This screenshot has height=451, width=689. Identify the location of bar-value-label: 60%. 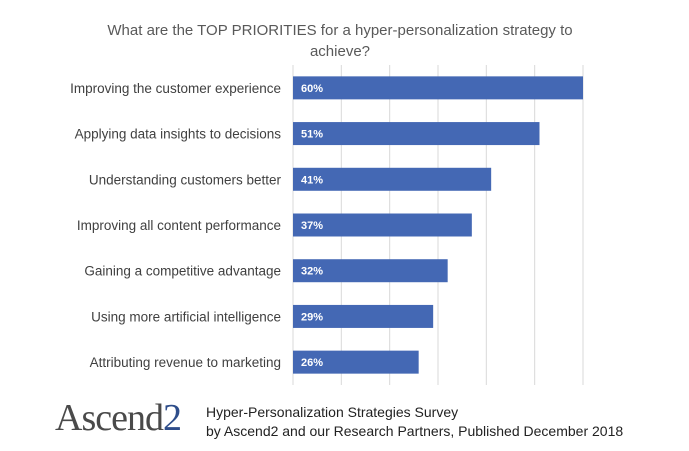
(312, 89).